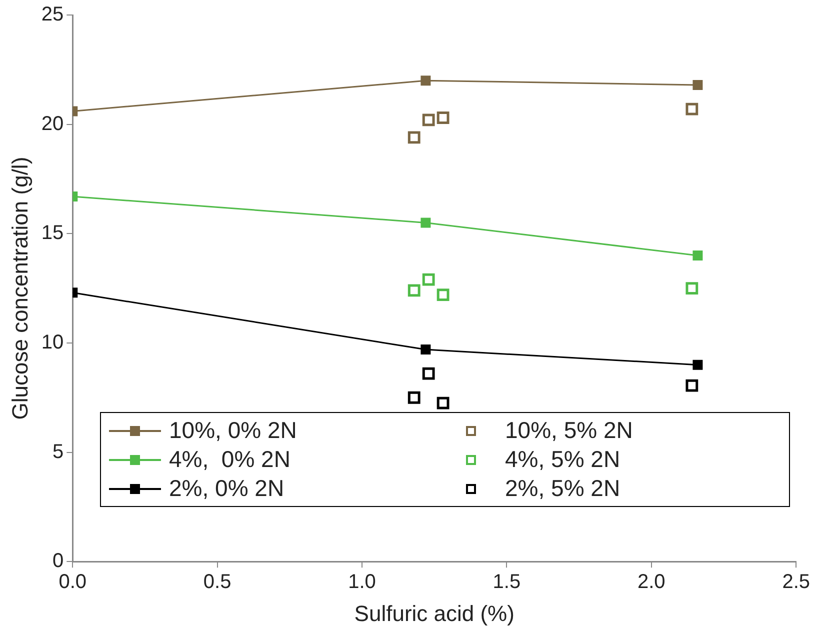 Image resolution: width=813 pixels, height=636 pixels. I want to click on x-tick-label: 1.0, so click(362, 582).